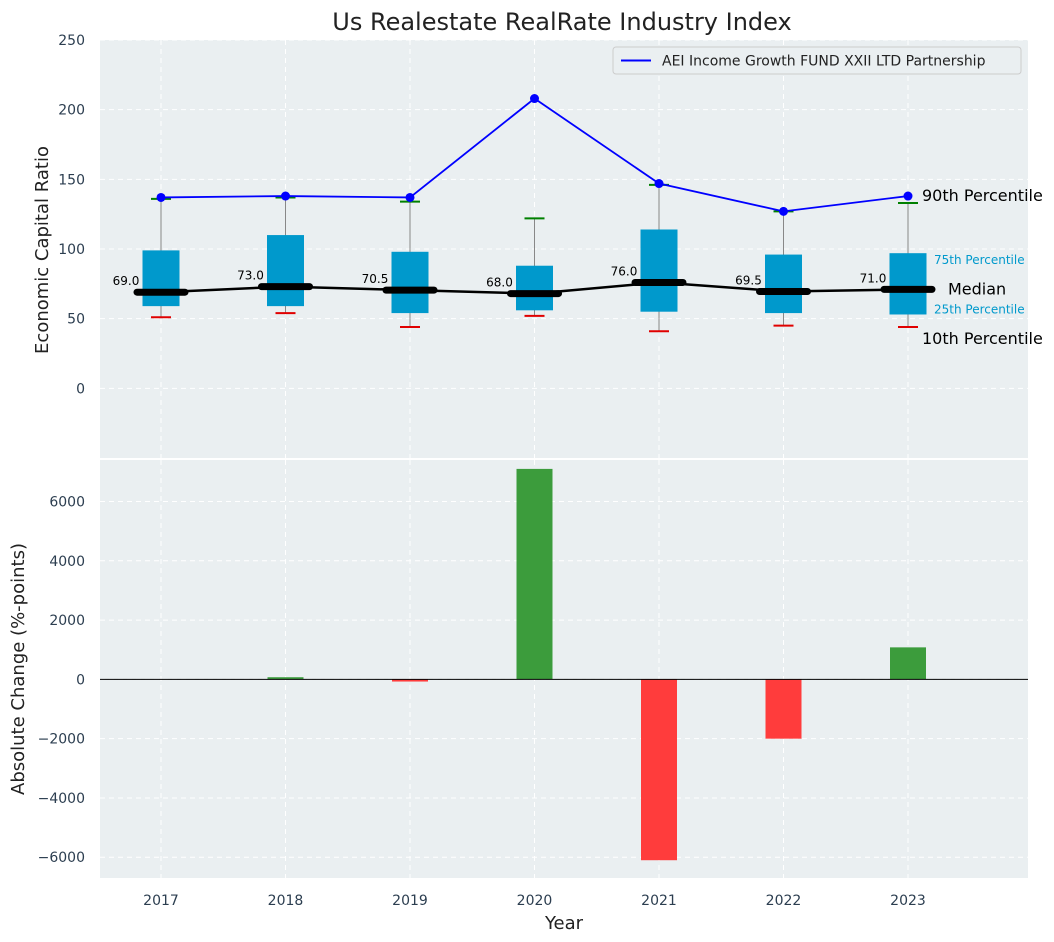 This screenshot has width=1054, height=942. What do you see at coordinates (67, 503) in the screenshot?
I see `bottom-y-tick-label: 6000` at bounding box center [67, 503].